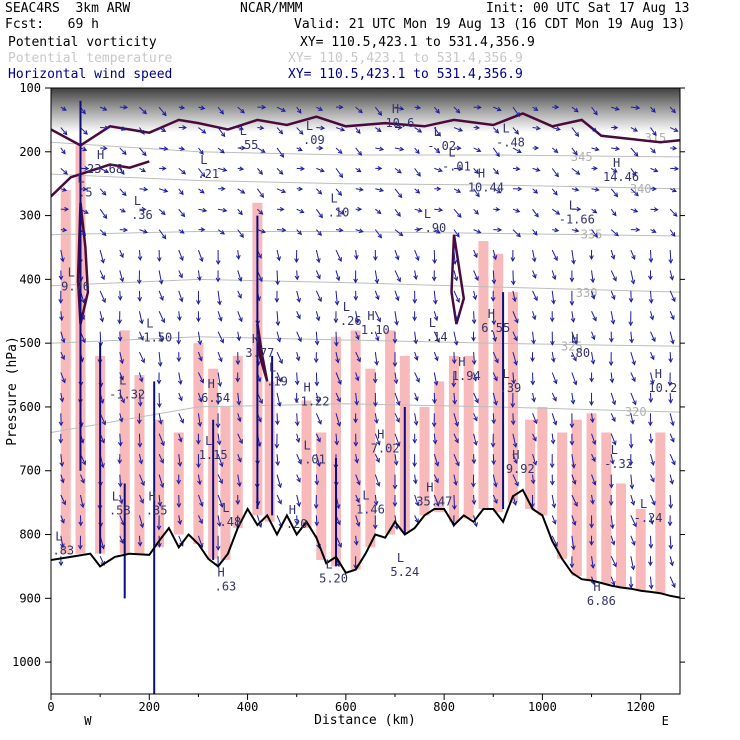  I want to click on extrema-value: -1.50, so click(154, 338).